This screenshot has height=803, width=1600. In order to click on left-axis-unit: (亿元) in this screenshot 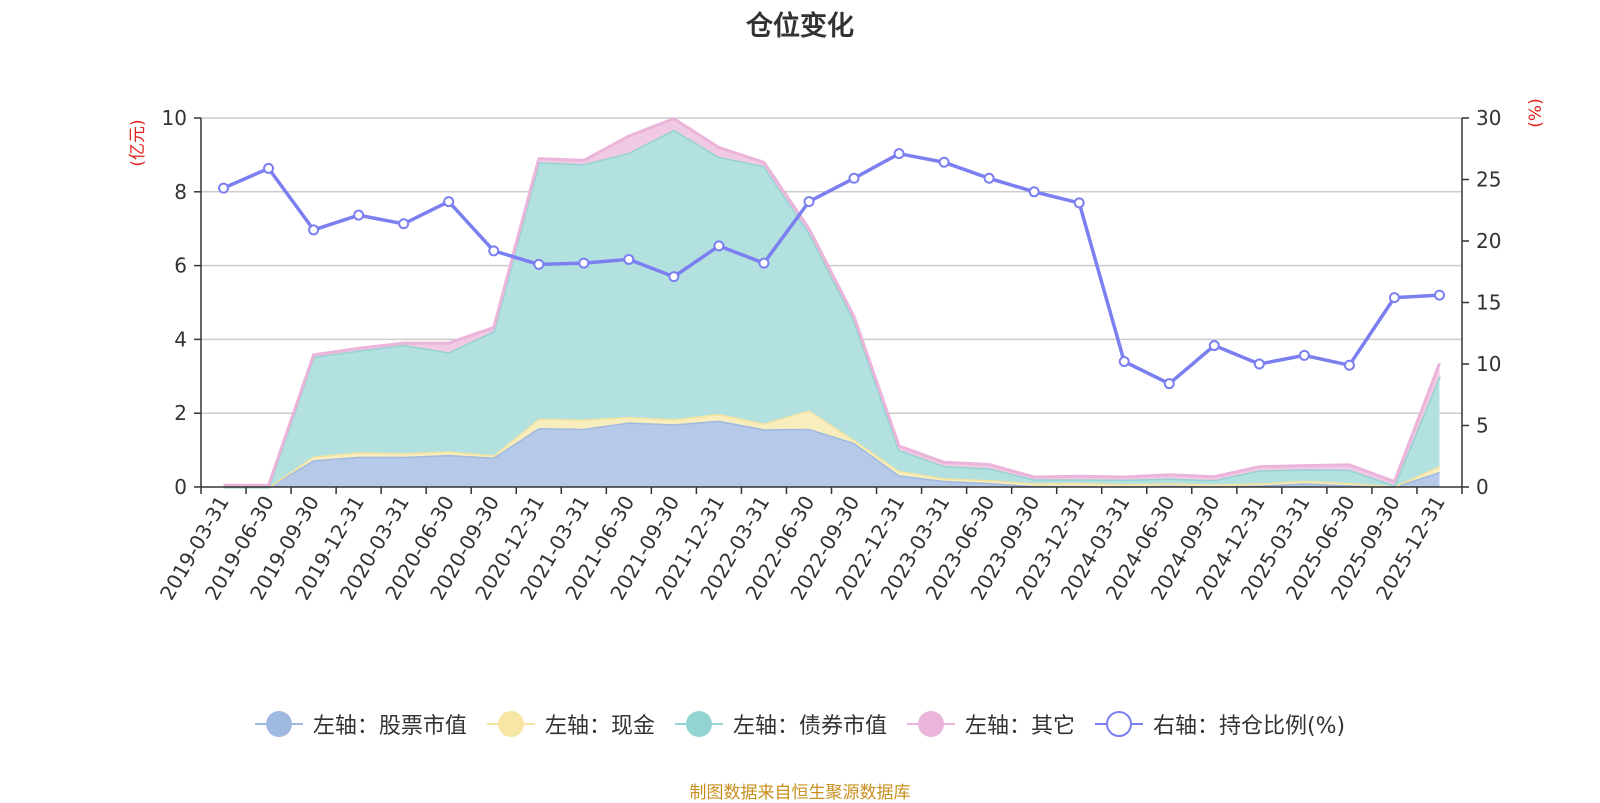, I will do `click(138, 142)`.